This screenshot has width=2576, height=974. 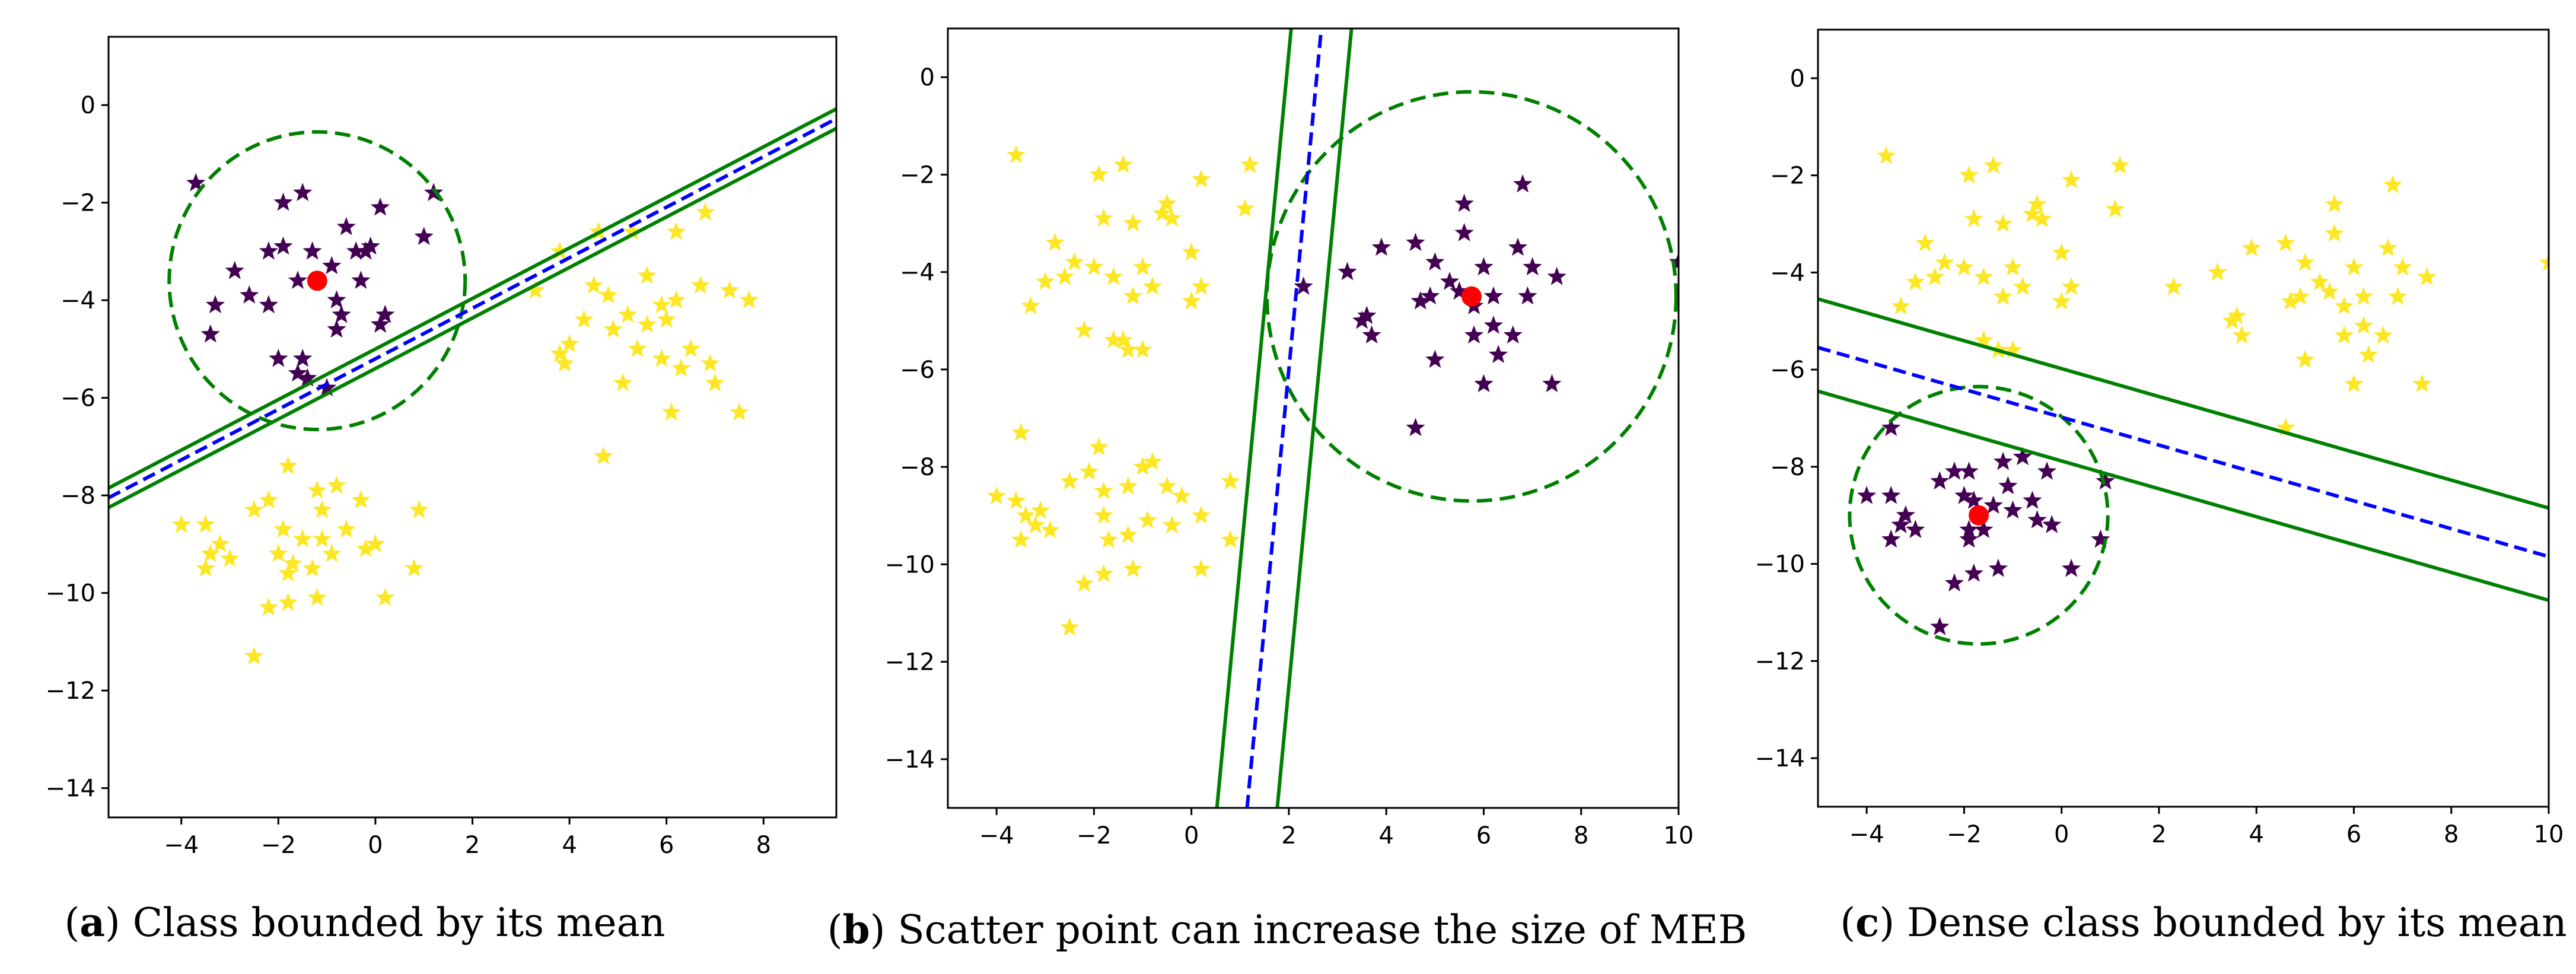 I want to click on x-tick-label: 6, so click(x=2353, y=834).